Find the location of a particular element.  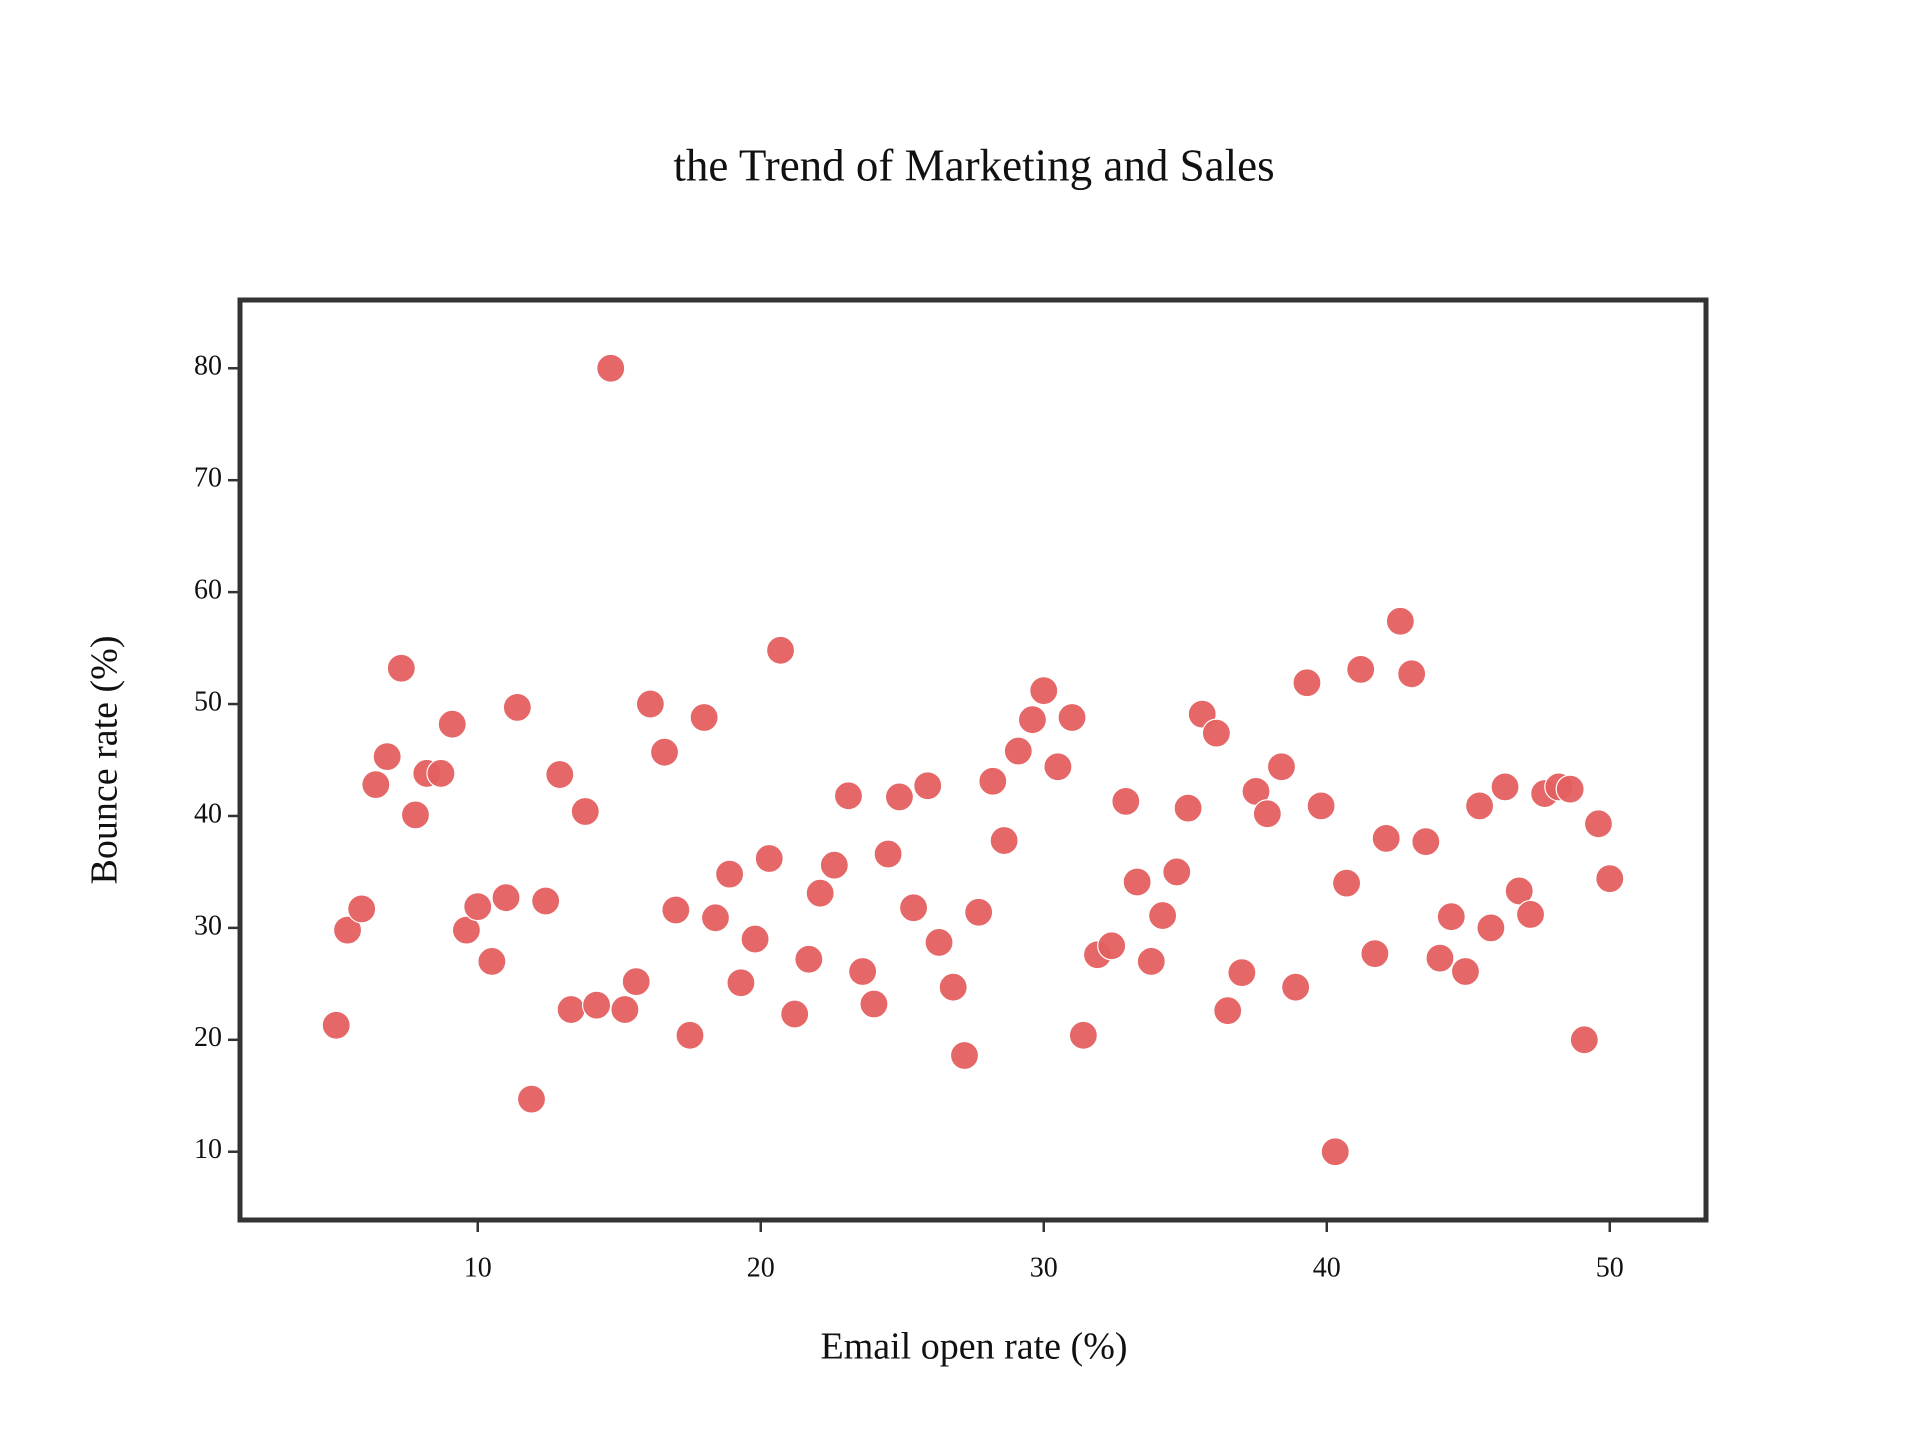

y-tick-label: 80 is located at coordinates (208, 366).